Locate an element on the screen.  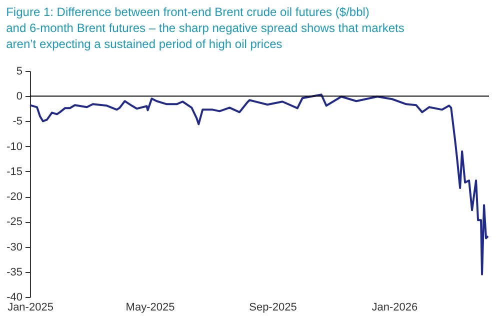
y-tick-label: -15 is located at coordinates (14, 172).